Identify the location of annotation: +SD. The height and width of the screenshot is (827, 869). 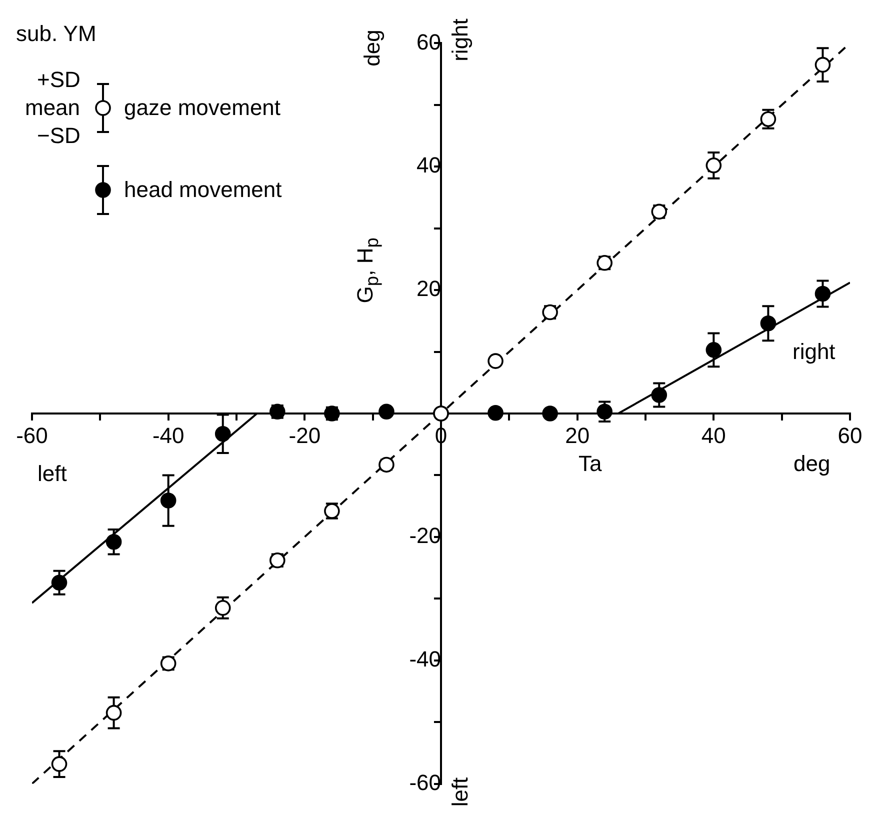
(58, 79).